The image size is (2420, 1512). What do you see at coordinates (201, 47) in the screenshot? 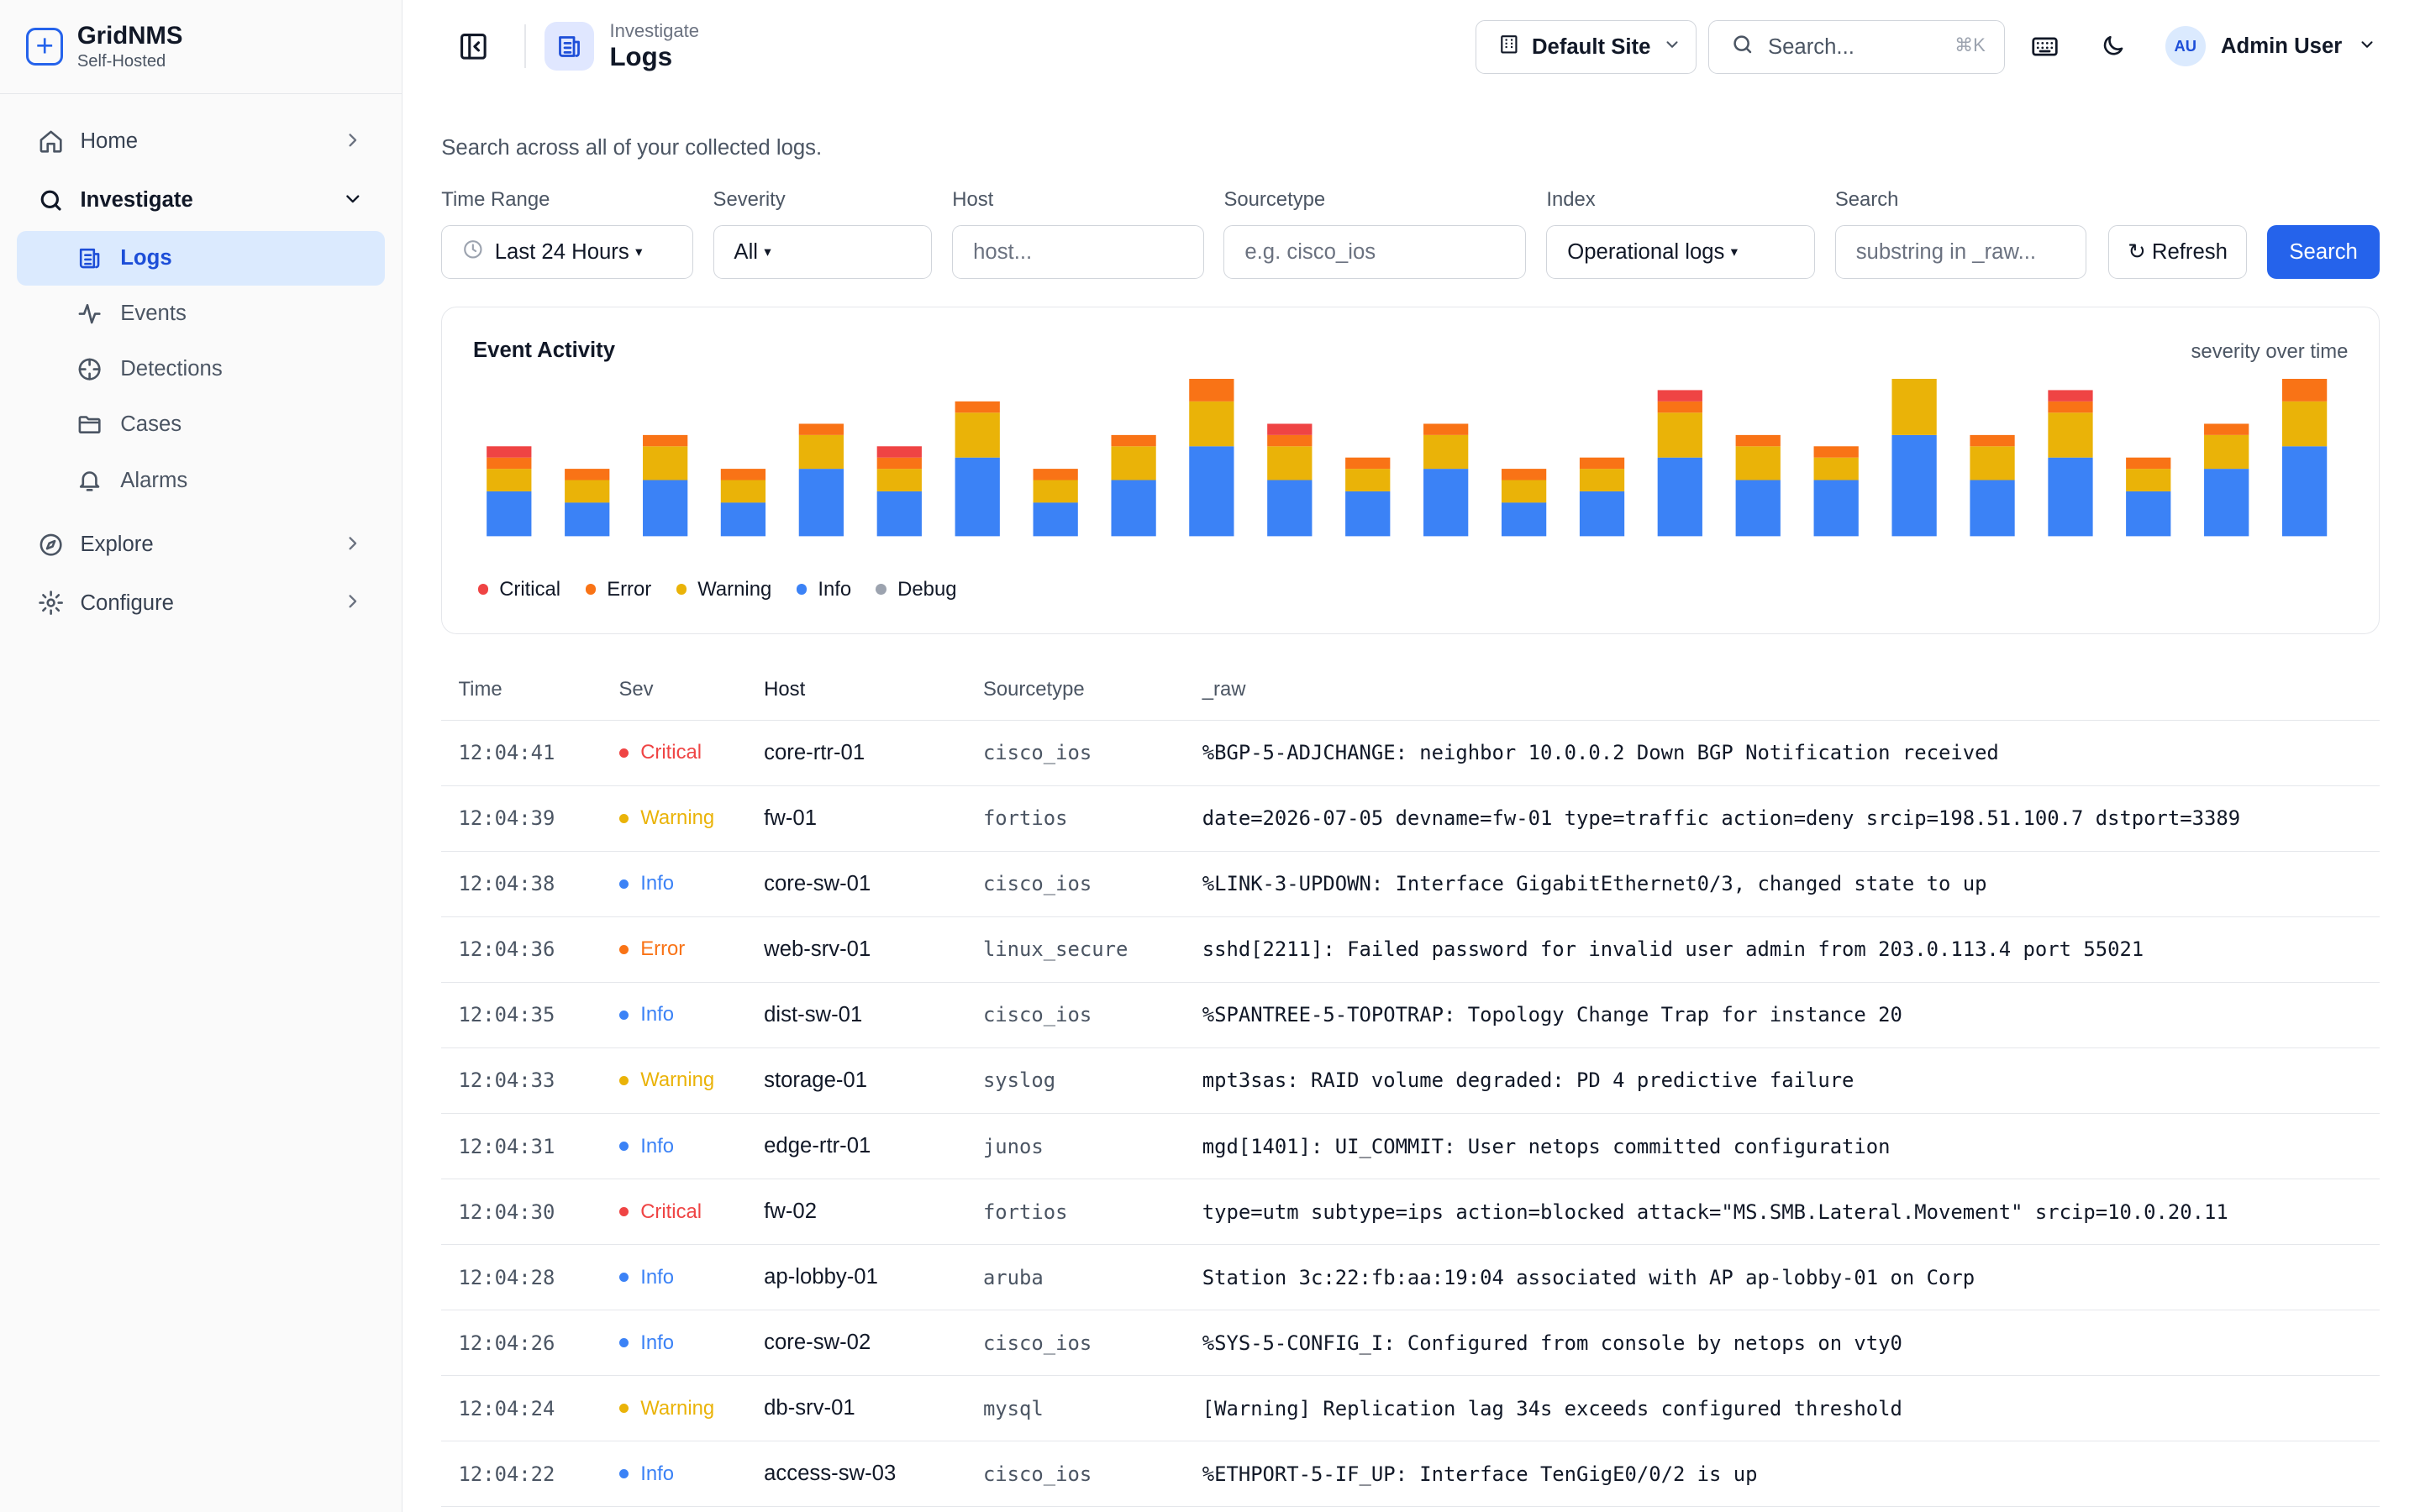
I see `brand: + GridNMS Self-Hosted` at bounding box center [201, 47].